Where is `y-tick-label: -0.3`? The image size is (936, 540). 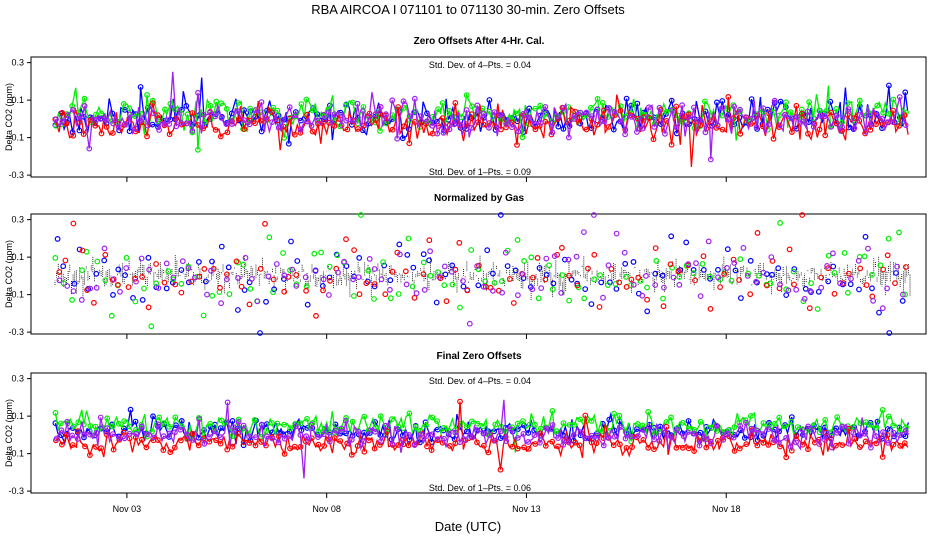 y-tick-label: -0.3 is located at coordinates (16, 332).